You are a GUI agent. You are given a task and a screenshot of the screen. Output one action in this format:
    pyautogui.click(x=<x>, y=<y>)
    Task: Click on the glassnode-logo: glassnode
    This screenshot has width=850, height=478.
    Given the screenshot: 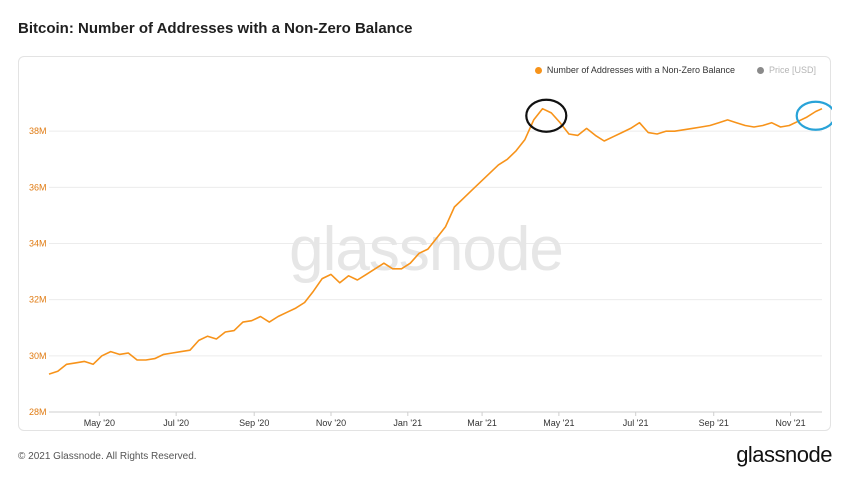 What is the action you would take?
    pyautogui.click(x=784, y=454)
    